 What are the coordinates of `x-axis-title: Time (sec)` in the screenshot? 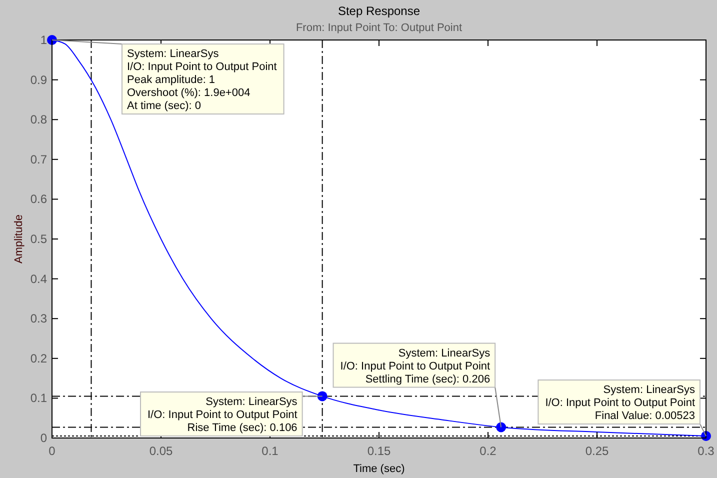 It's located at (379, 469).